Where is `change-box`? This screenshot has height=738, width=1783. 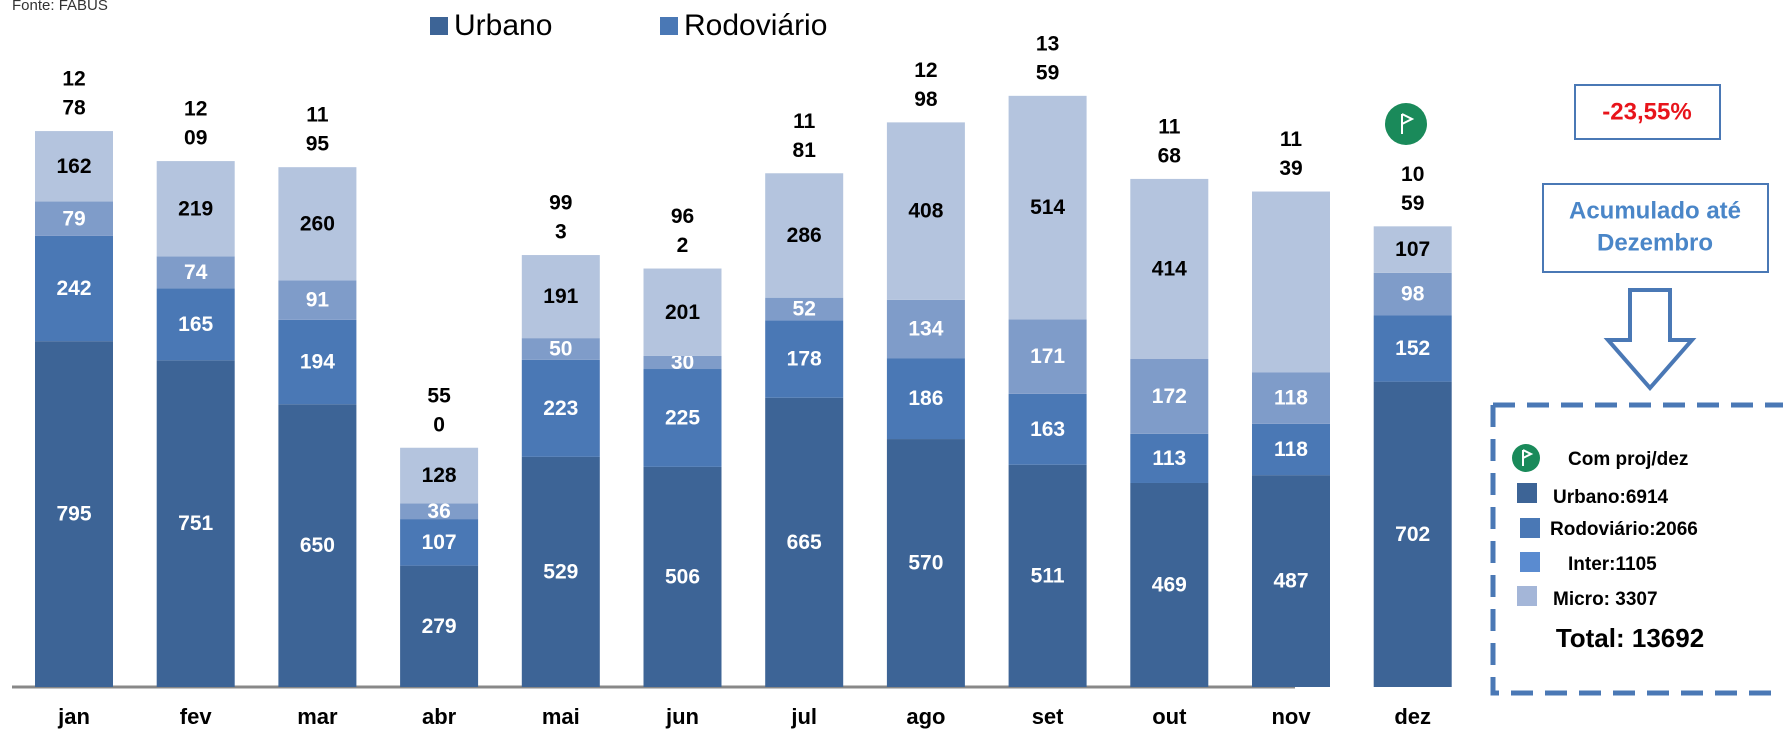
change-box is located at coordinates (1647, 112).